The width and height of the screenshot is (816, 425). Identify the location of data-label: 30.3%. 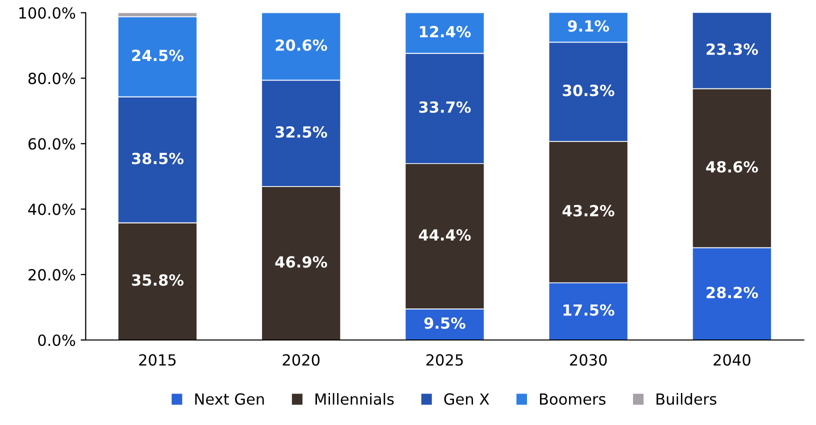
(588, 90).